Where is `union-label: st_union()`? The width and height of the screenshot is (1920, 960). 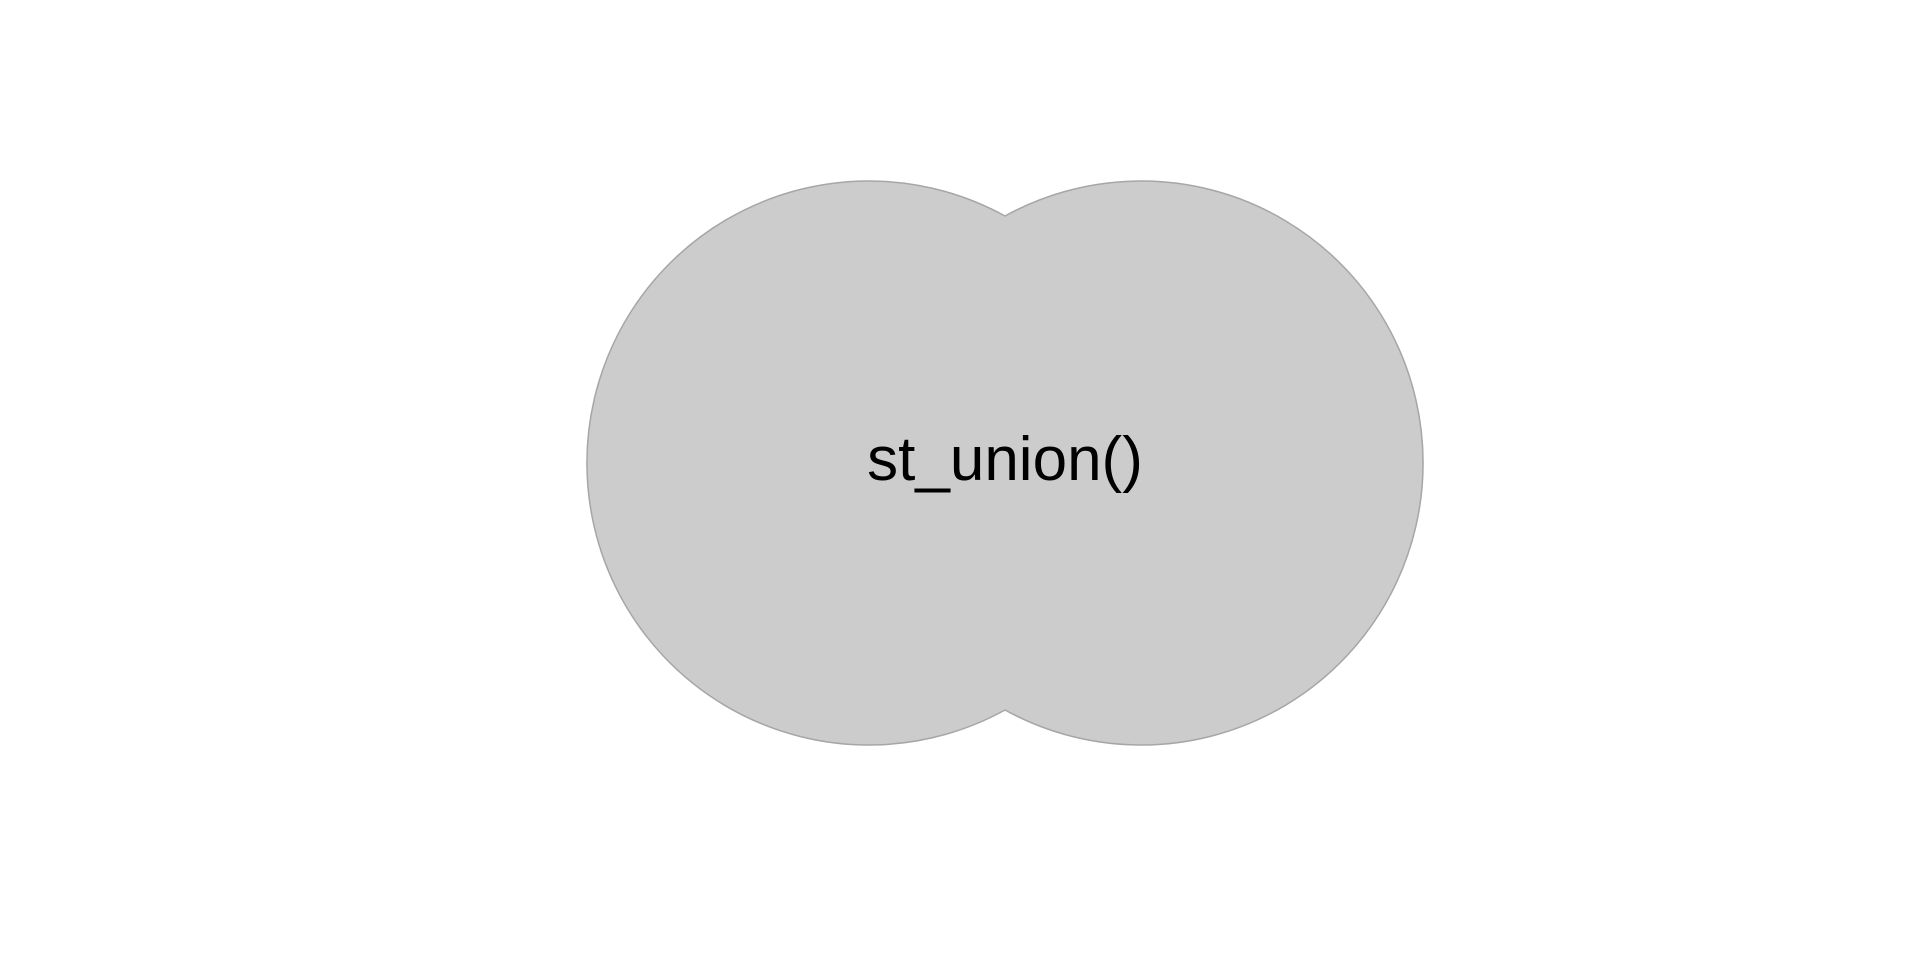
union-label: st_union() is located at coordinates (1005, 459).